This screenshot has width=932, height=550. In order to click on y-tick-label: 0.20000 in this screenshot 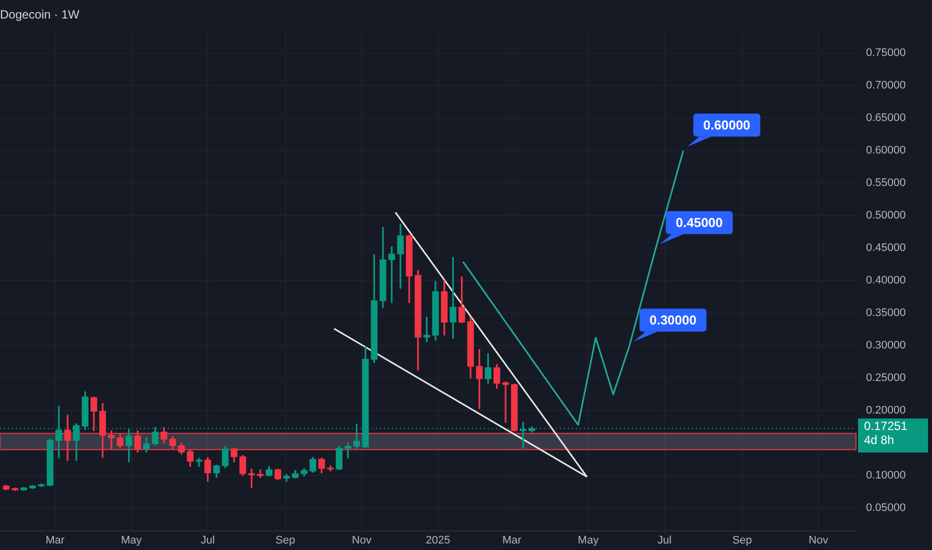, I will do `click(886, 410)`.